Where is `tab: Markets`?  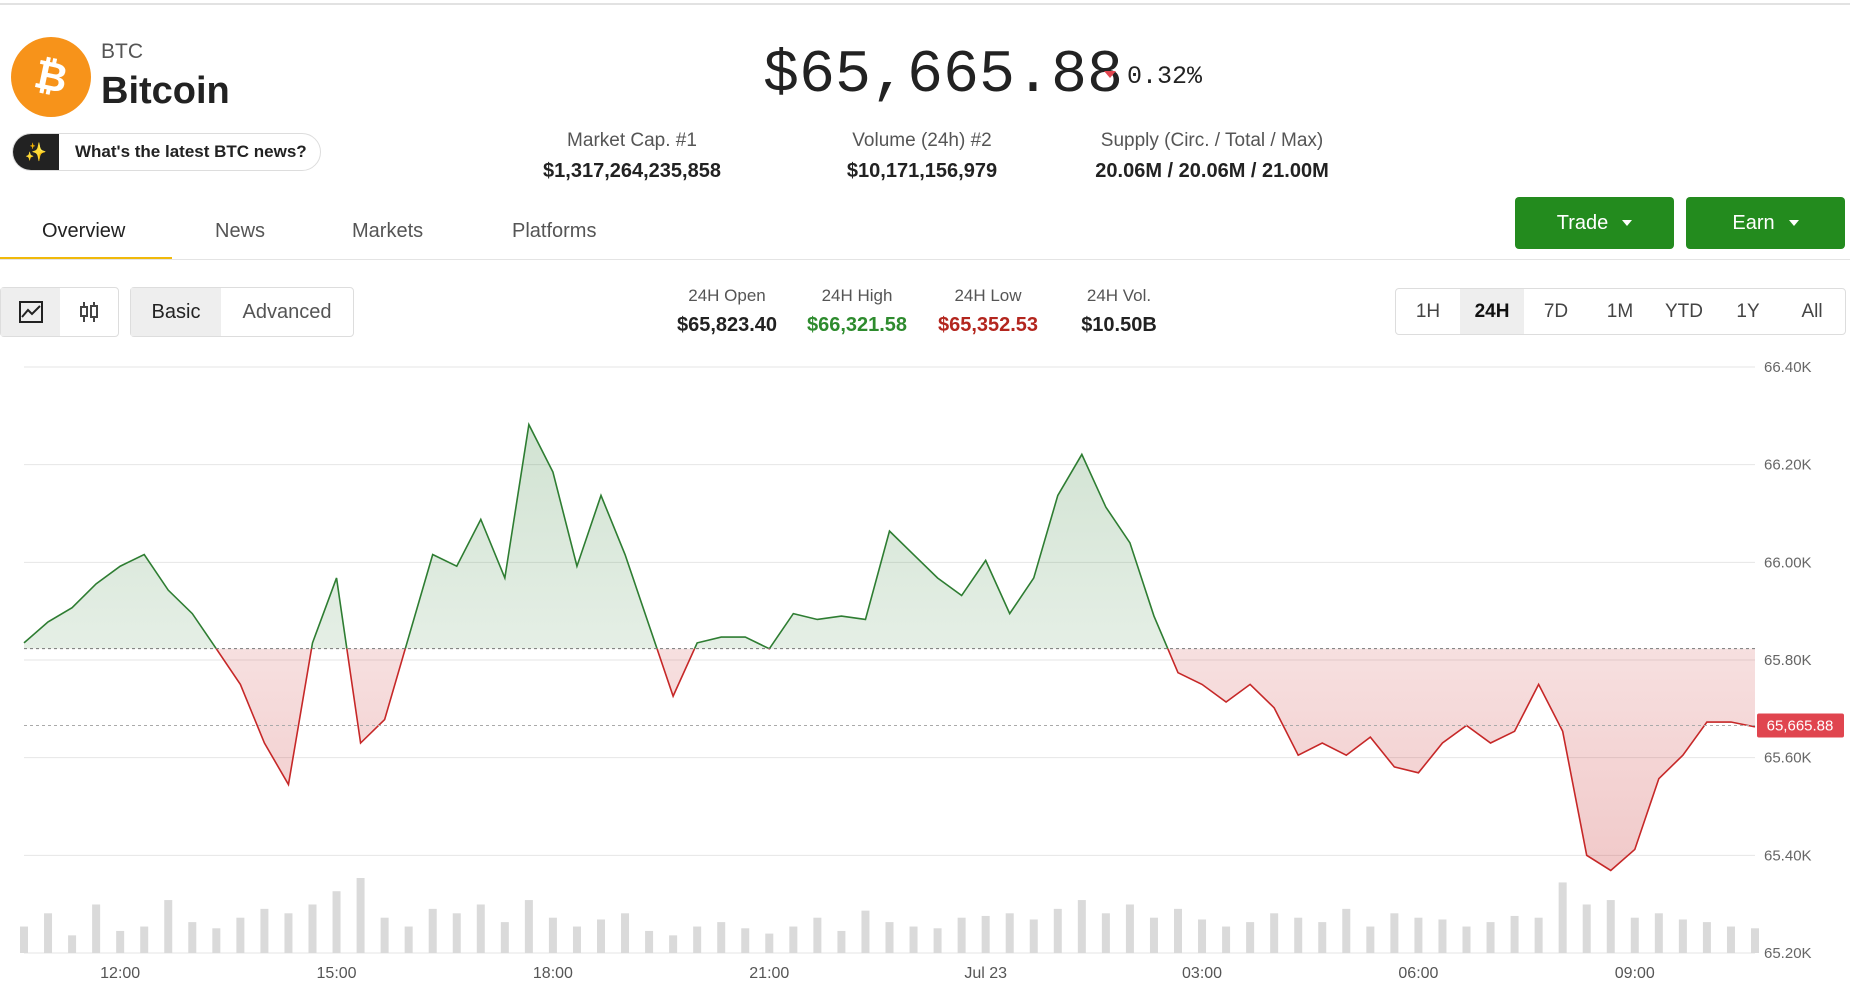
tab: Markets is located at coordinates (388, 231).